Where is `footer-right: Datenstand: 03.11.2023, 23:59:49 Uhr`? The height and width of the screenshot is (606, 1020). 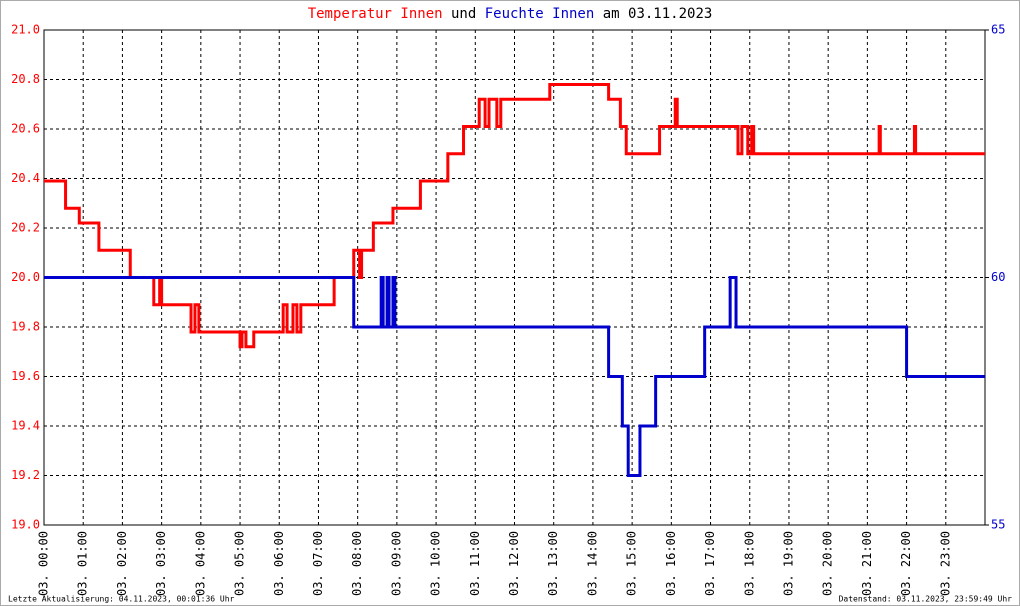 footer-right: Datenstand: 03.11.2023, 23:59:49 Uhr is located at coordinates (926, 599).